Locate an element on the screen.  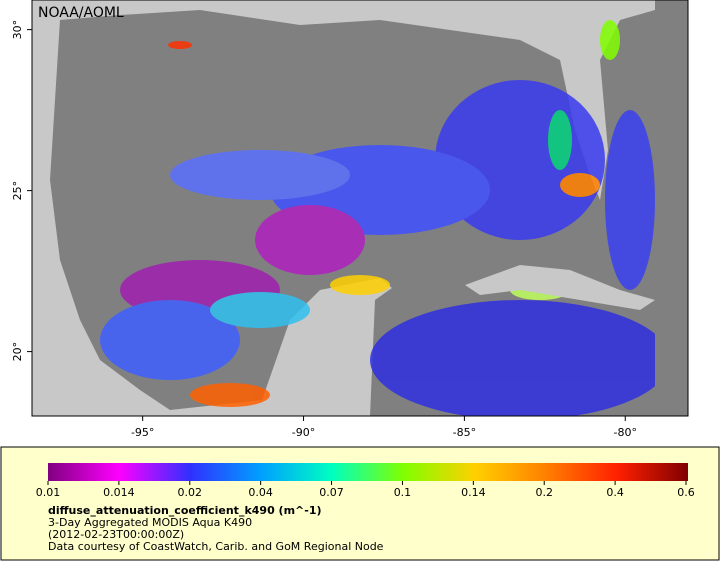
colorbar-tick-label: 0.4 is located at coordinates (615, 492).